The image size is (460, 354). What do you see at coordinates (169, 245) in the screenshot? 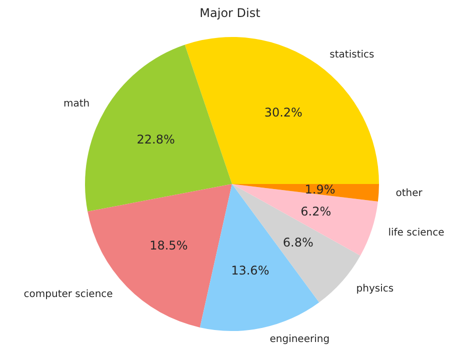
I see `data-label: 18.5%` at bounding box center [169, 245].